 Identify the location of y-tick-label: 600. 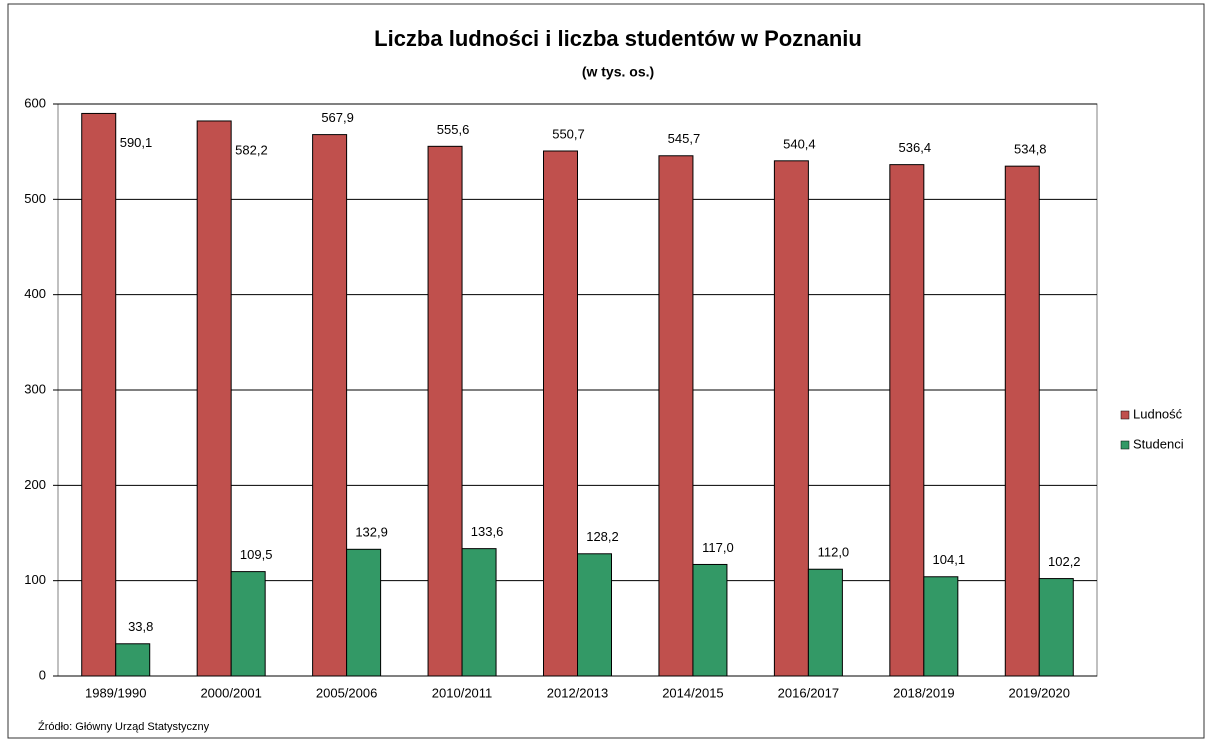
(35, 102).